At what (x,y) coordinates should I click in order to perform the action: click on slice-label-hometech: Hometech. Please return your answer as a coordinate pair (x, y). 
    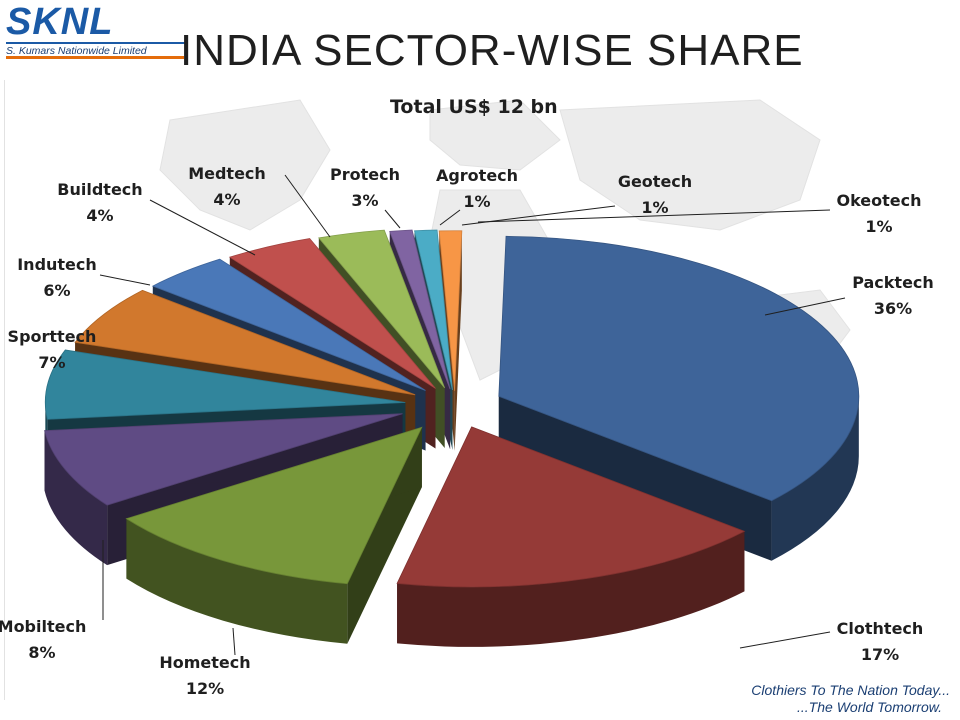
    Looking at the image, I should click on (204, 662).